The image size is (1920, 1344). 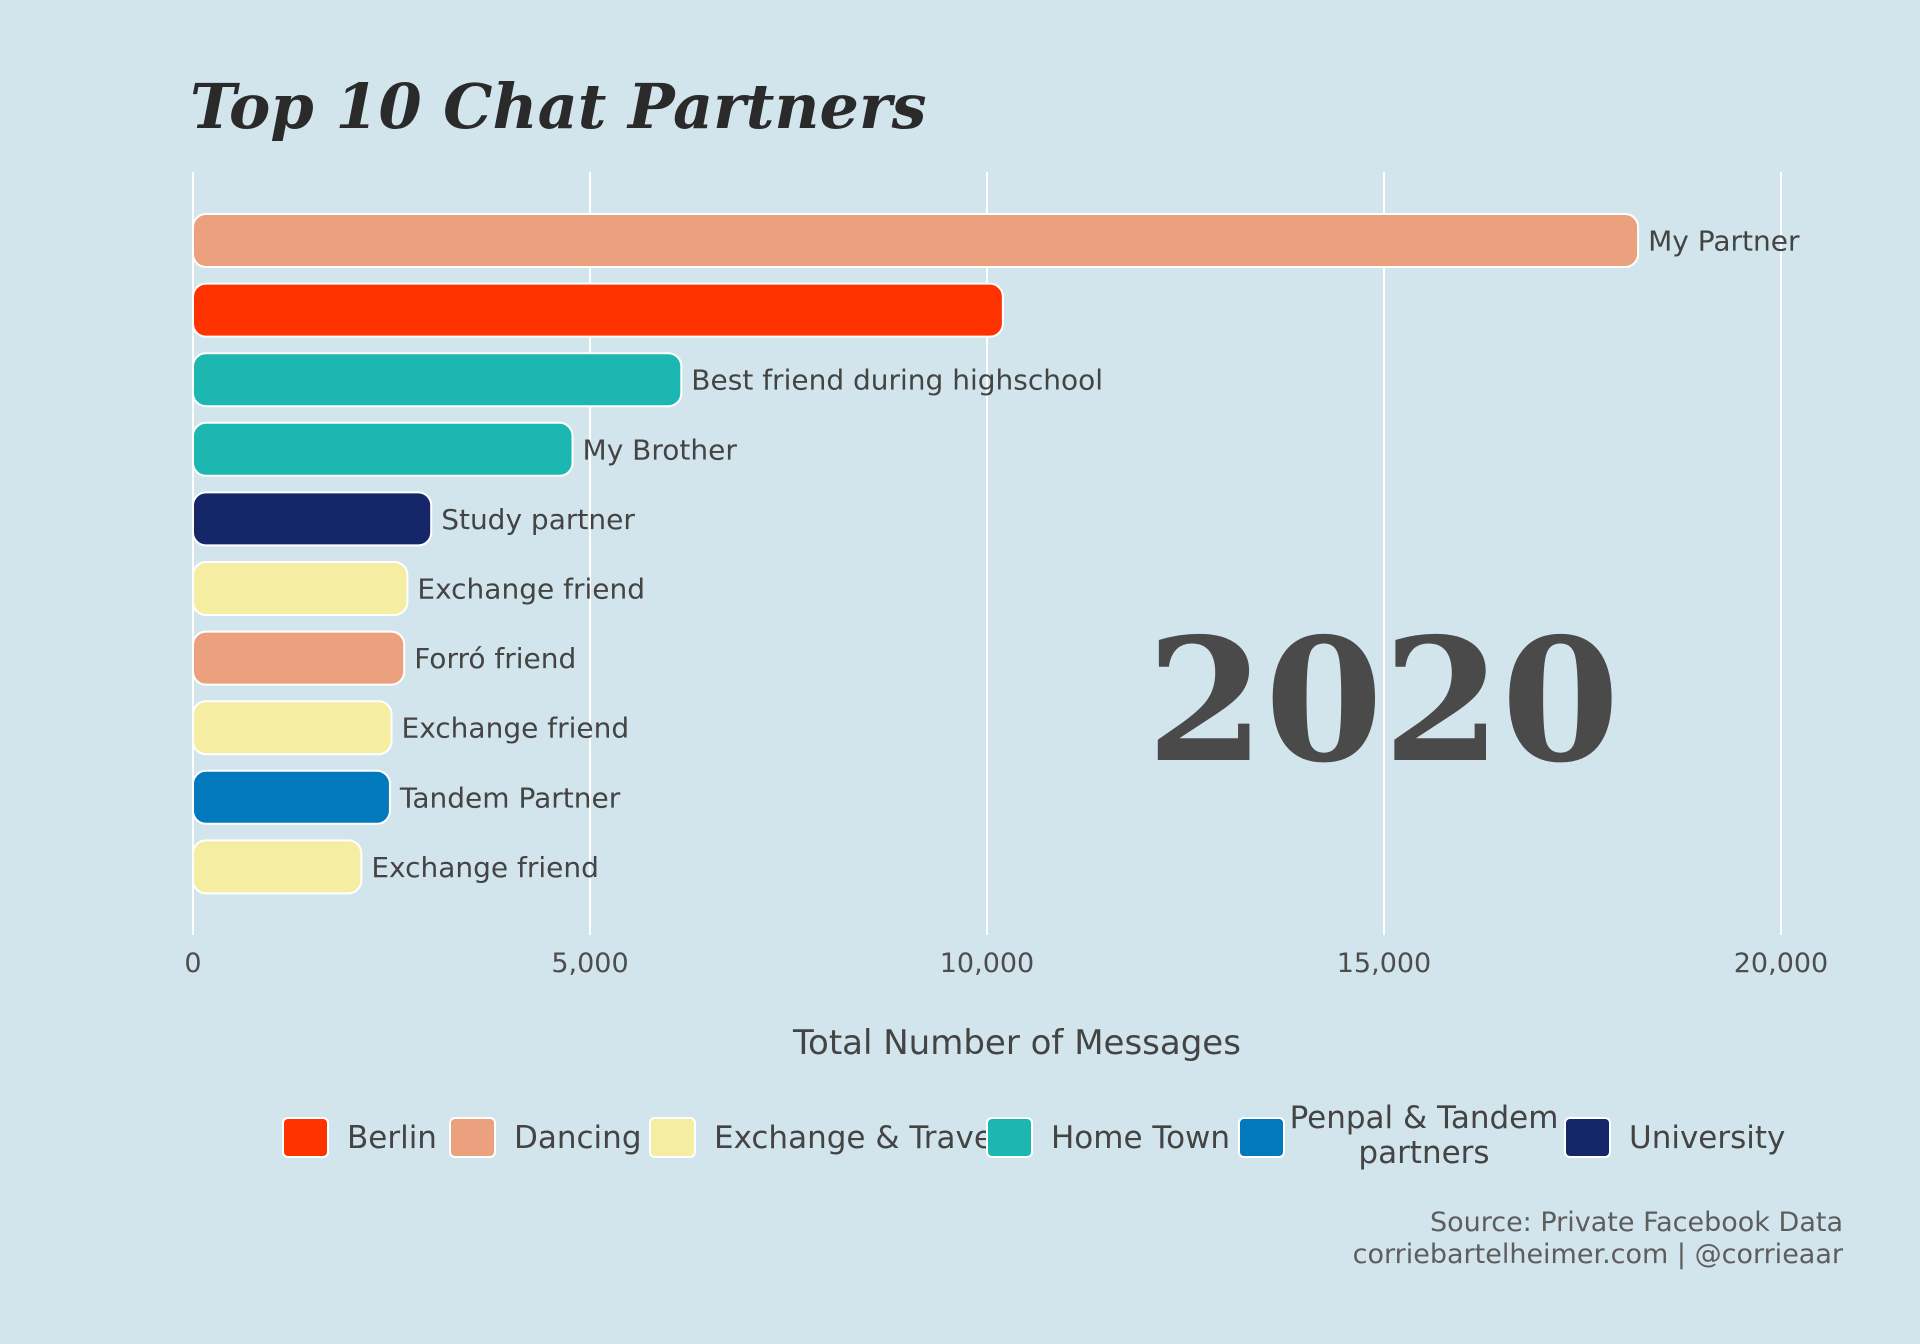 I want to click on legend-label-2: Exchange & Travel, so click(x=858, y=1138).